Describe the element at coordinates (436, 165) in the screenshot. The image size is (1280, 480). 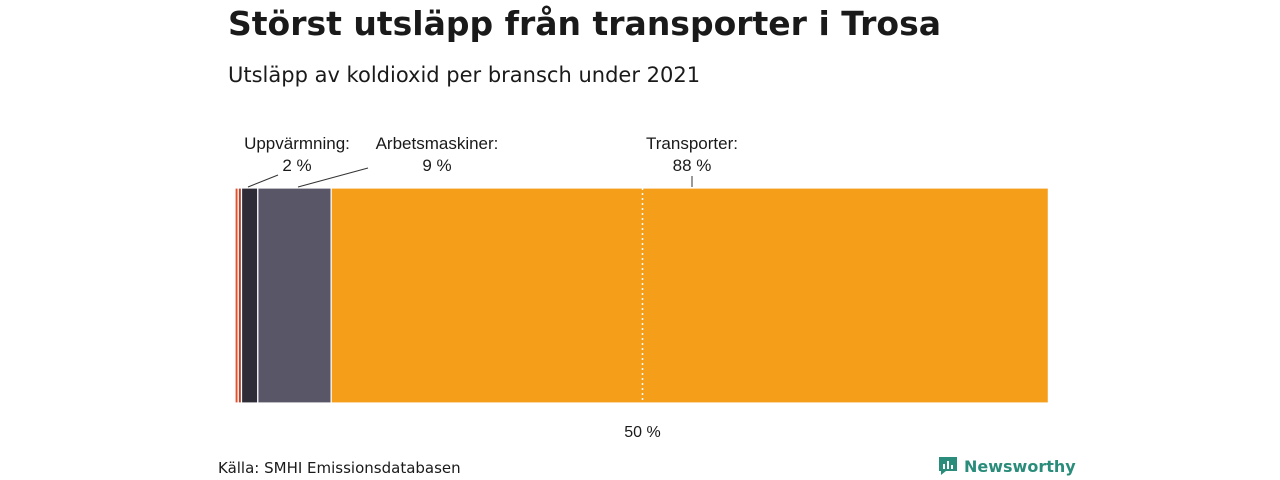
I see `segment-value-label: 9 %` at that location.